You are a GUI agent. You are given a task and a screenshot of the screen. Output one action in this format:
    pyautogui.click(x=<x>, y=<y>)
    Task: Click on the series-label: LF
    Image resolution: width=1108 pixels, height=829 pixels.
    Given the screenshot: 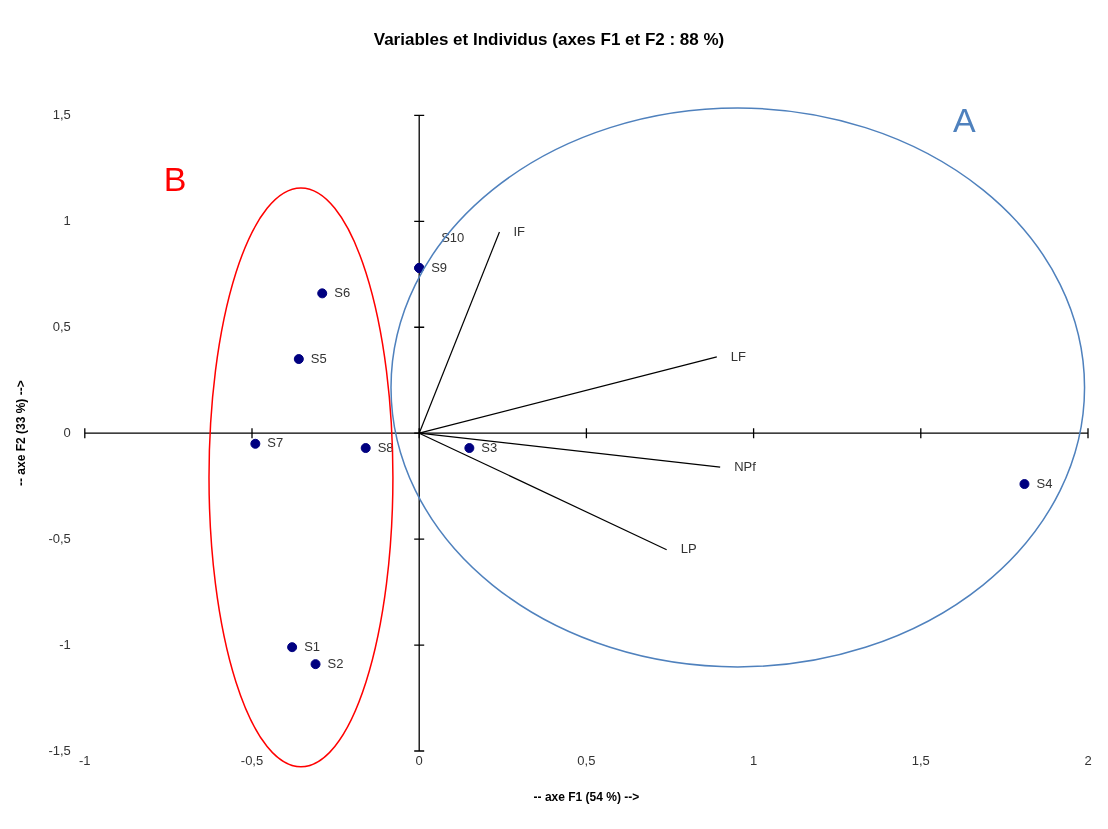 What is the action you would take?
    pyautogui.click(x=738, y=356)
    